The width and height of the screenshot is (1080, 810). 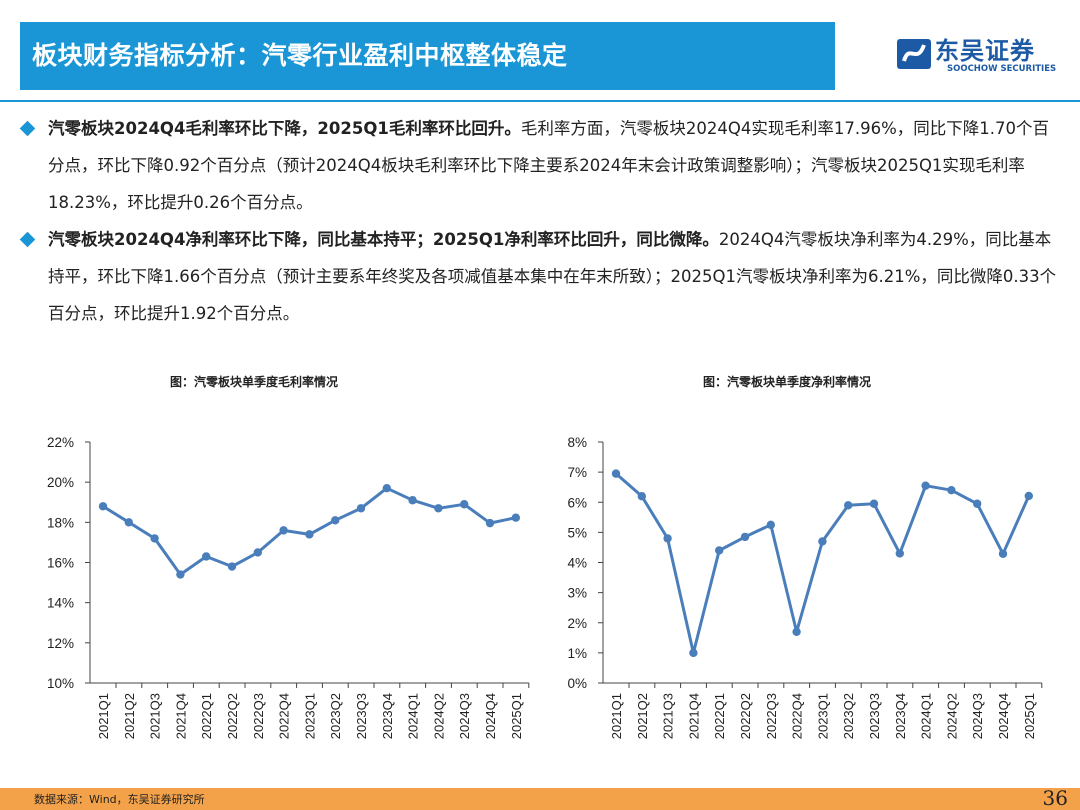 I want to click on header-divider, so click(x=540, y=101).